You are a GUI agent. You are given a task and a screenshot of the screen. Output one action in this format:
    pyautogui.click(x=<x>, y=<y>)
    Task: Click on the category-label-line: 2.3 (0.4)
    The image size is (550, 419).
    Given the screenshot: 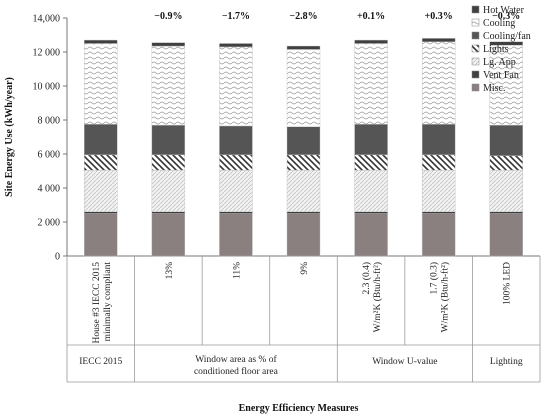 What is the action you would take?
    pyautogui.click(x=366, y=278)
    